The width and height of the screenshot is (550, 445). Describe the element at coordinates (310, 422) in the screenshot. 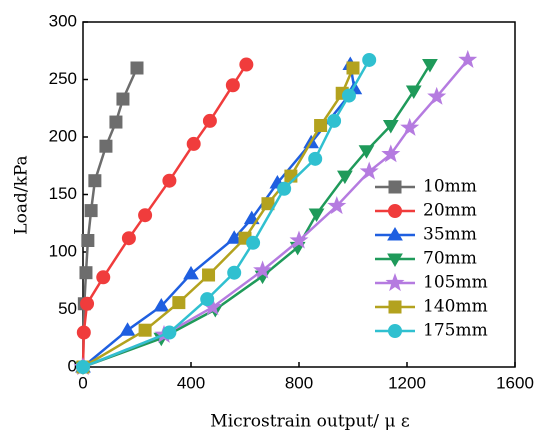

I see `x-axis-label: Microstrain output/ μ ε` at that location.